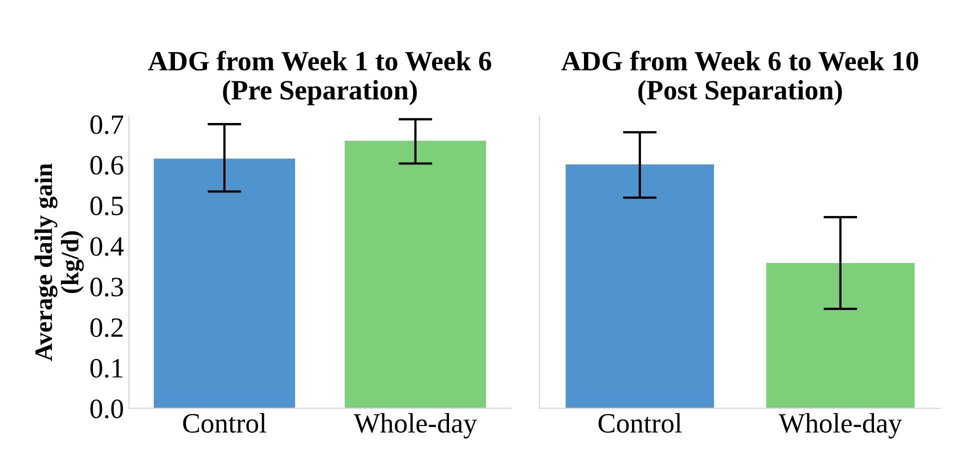 The width and height of the screenshot is (955, 464). What do you see at coordinates (59, 262) in the screenshot?
I see `y-axis-title: Average daily gain (kg/d)` at bounding box center [59, 262].